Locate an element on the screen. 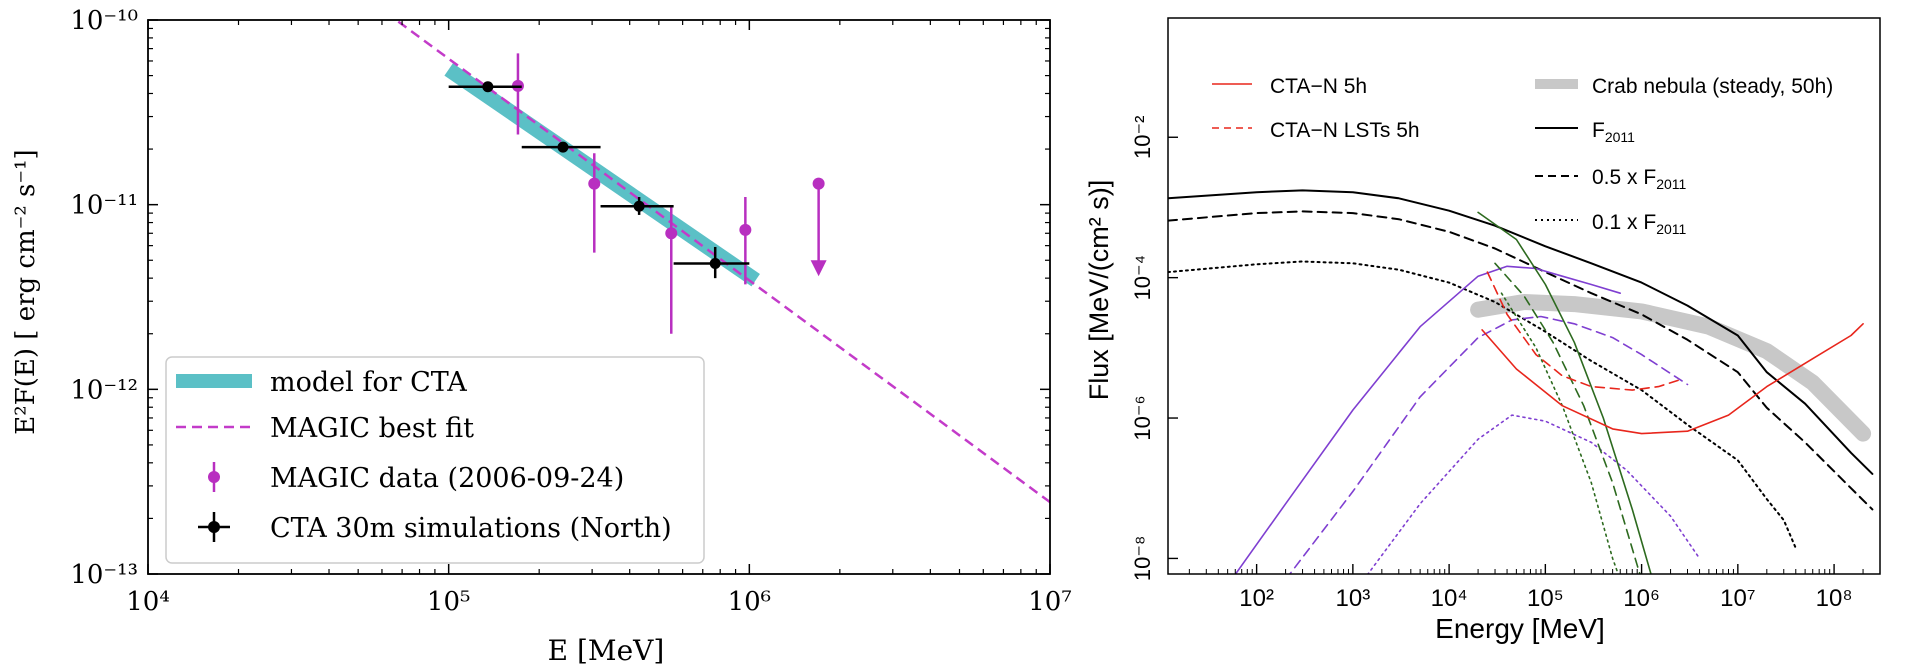  legend-label-f2011: F2011 is located at coordinates (1613, 132).